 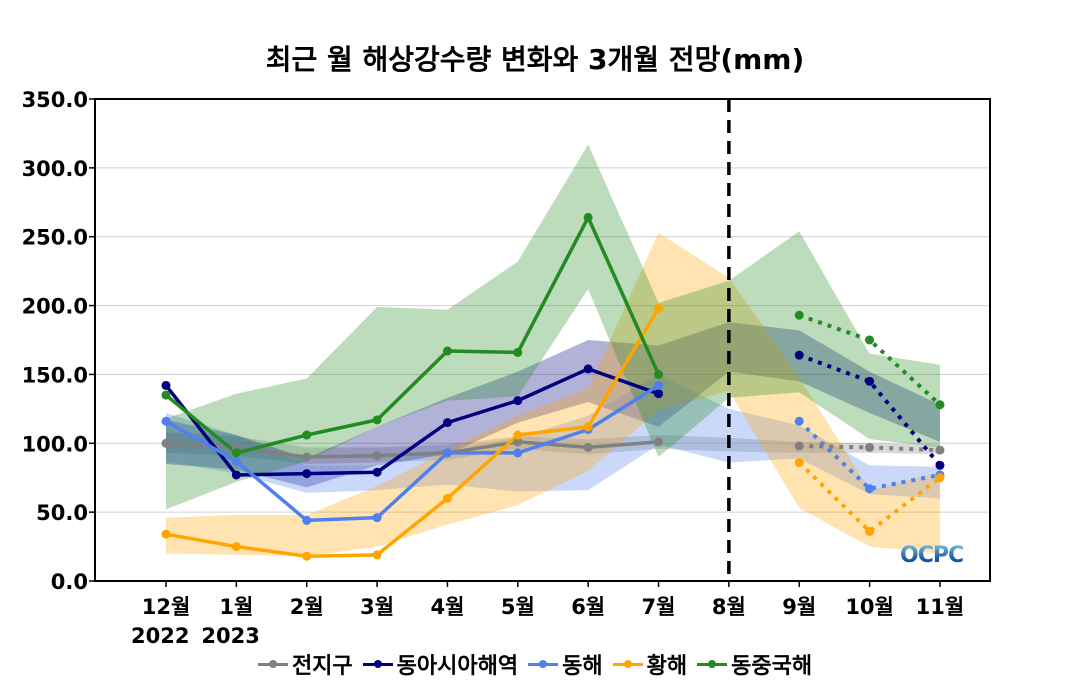 I want to click on legend-item: 황해, so click(x=649, y=664).